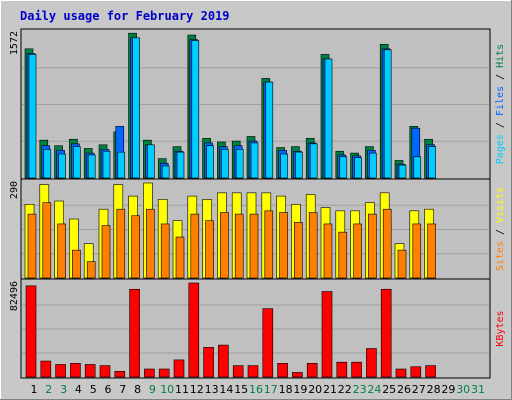 Image resolution: width=512 pixels, height=400 pixels. What do you see at coordinates (500, 256) in the screenshot?
I see `legend-item-sites: Sites` at bounding box center [500, 256].